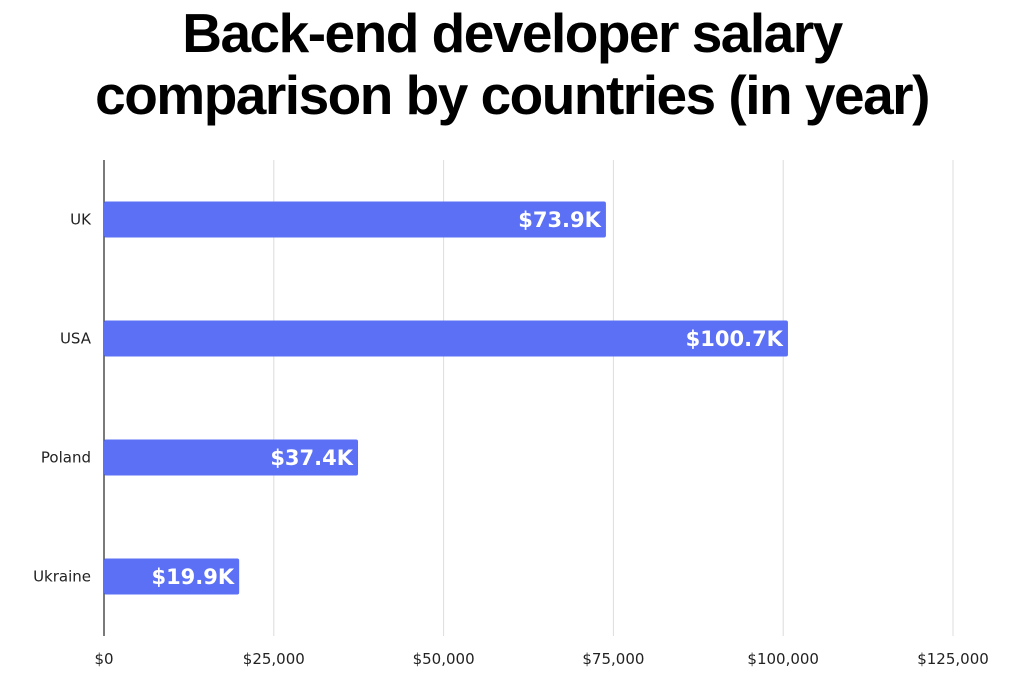 Image resolution: width=1024 pixels, height=692 pixels. I want to click on x-tick-label: $100,000, so click(783, 659).